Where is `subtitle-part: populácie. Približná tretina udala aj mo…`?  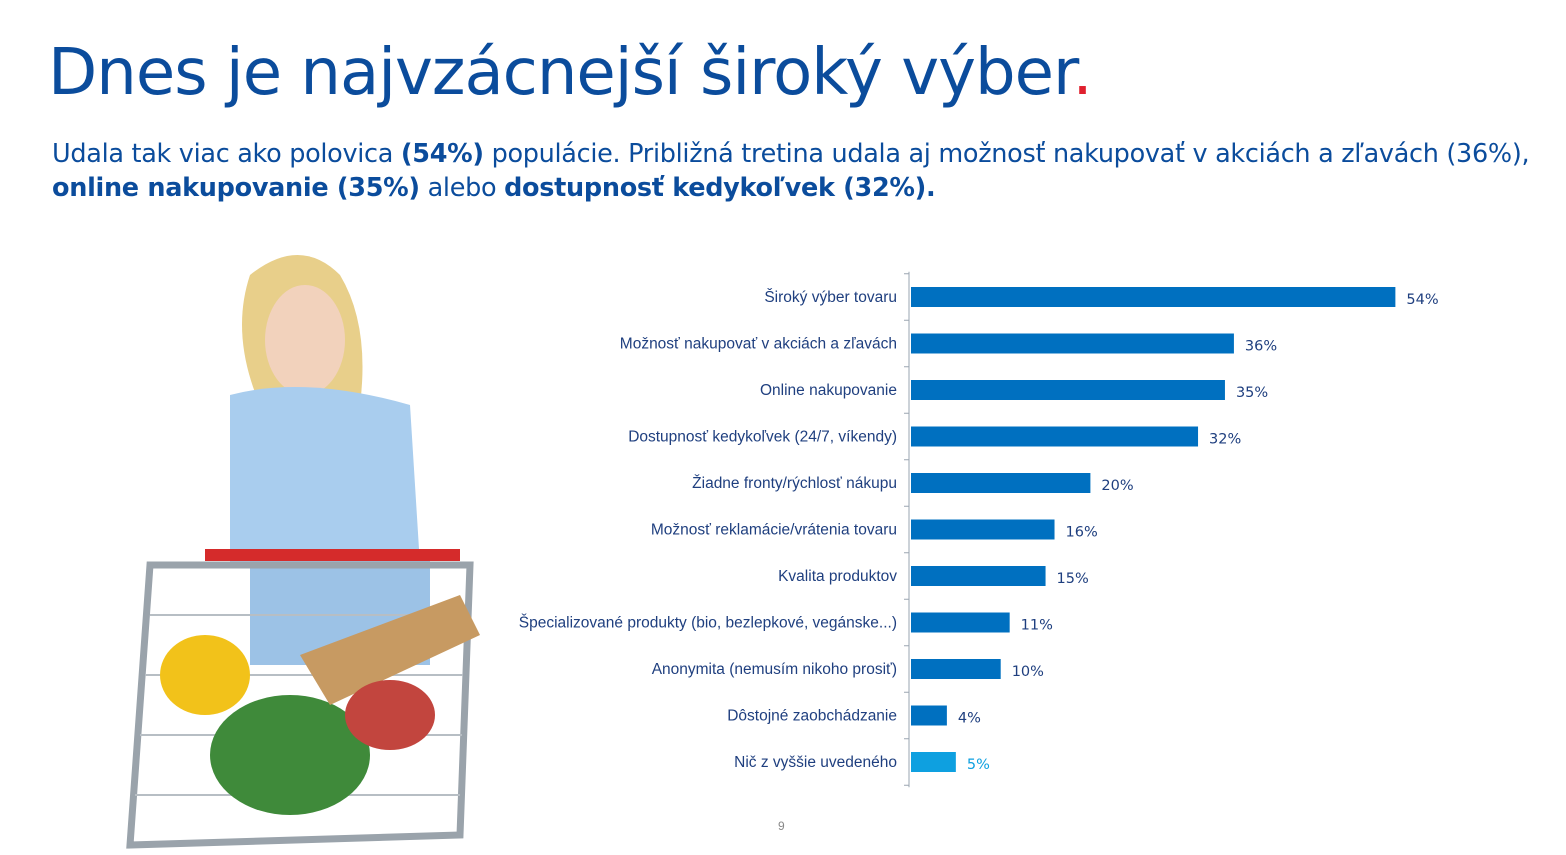 subtitle-part: populácie. Približná tretina udala aj mo… is located at coordinates (1006, 154).